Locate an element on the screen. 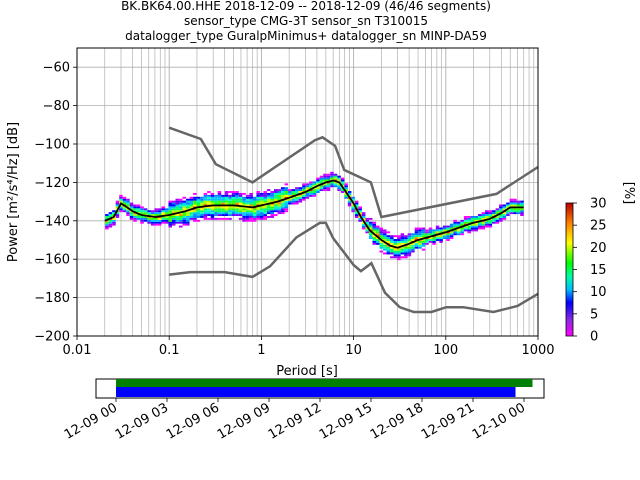 This screenshot has height=480, width=640. y-tick-label: −160 is located at coordinates (52, 260).